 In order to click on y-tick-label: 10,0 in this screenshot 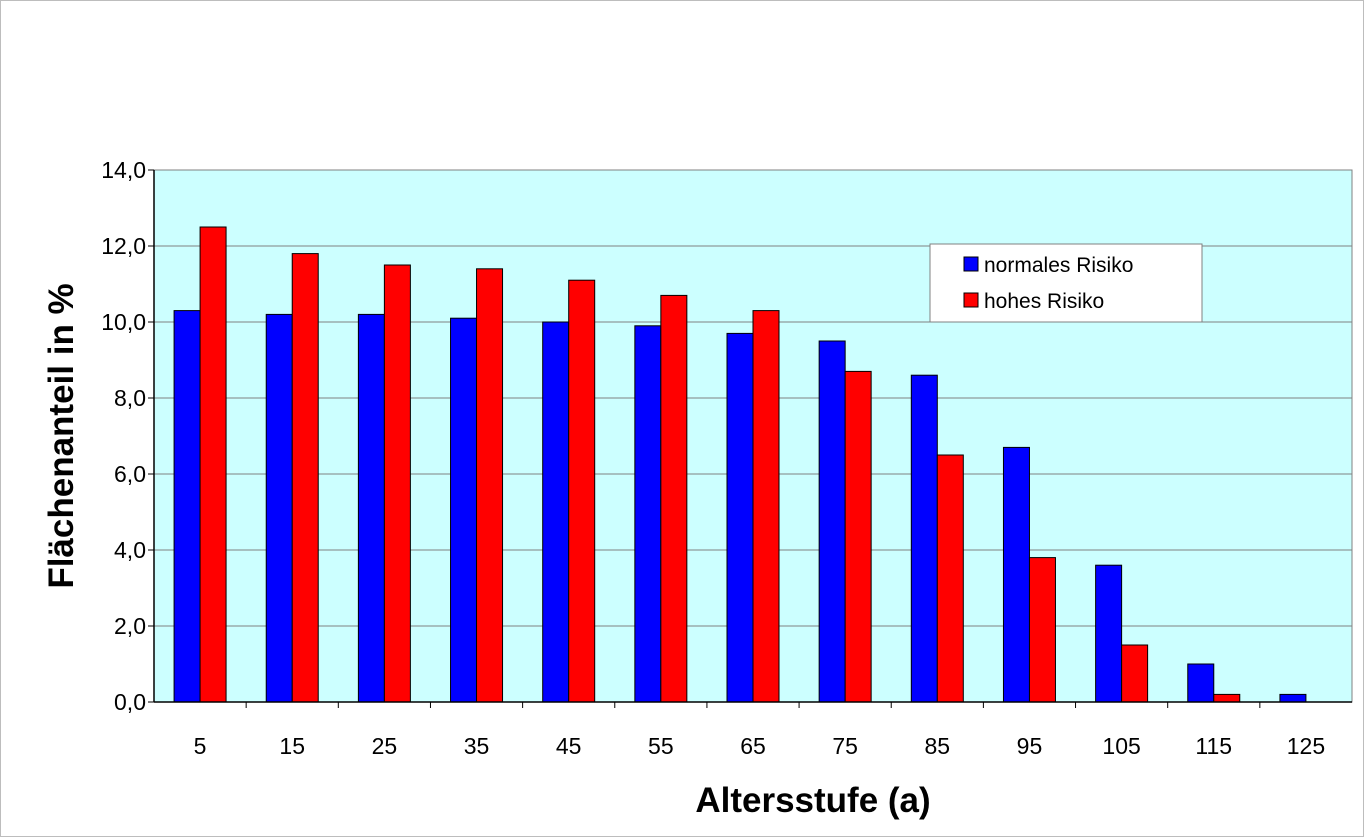, I will do `click(123, 322)`.